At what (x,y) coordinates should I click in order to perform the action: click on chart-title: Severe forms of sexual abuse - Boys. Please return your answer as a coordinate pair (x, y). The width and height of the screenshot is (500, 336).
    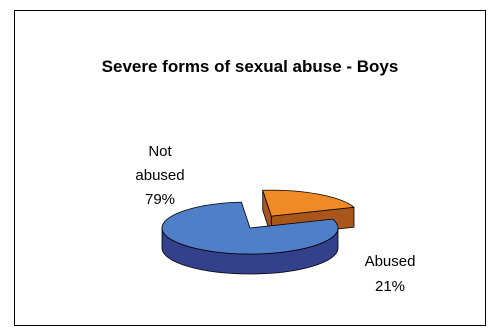
    Looking at the image, I should click on (250, 66).